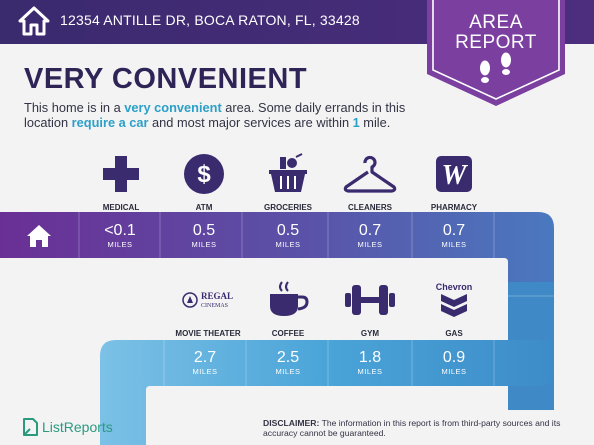  Describe the element at coordinates (74, 107) in the screenshot. I see `desc-part-1: This home is in a` at that location.